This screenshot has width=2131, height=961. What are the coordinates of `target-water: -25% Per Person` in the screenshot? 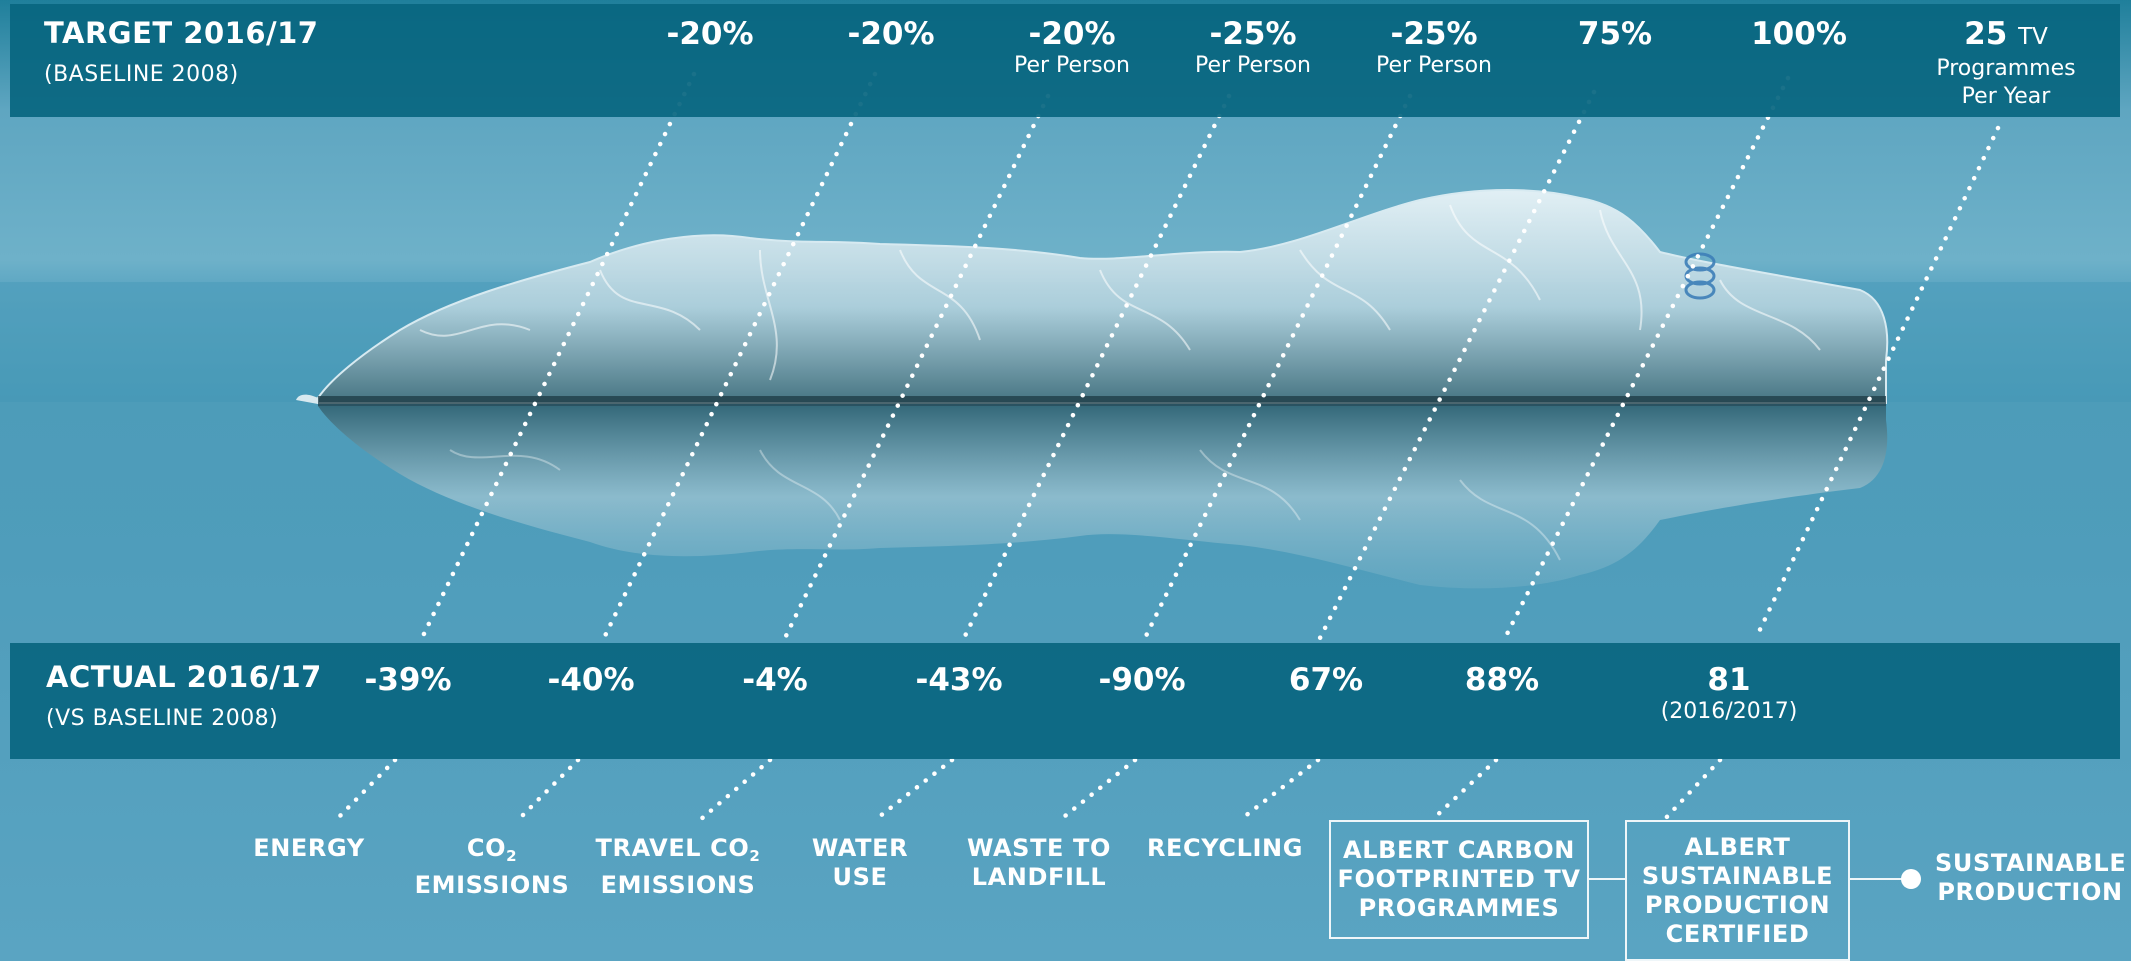 It's located at (1253, 48).